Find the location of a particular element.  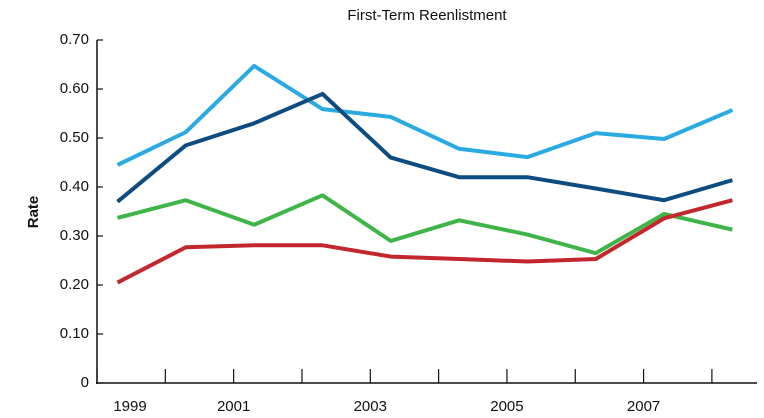

y-tick-label: 0 is located at coordinates (85, 382).